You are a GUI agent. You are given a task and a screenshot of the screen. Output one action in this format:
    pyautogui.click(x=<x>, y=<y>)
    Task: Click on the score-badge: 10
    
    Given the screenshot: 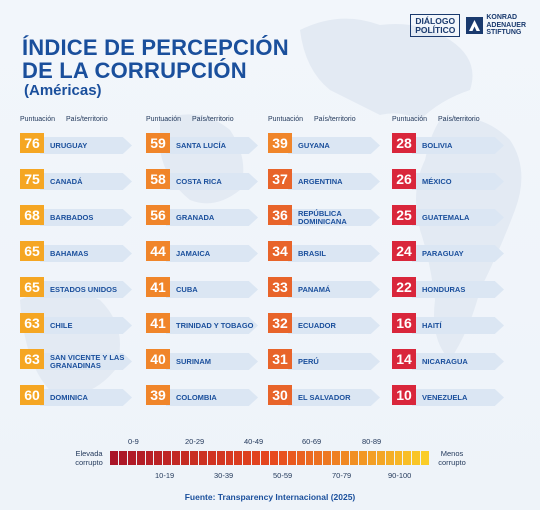 What is the action you would take?
    pyautogui.click(x=404, y=395)
    